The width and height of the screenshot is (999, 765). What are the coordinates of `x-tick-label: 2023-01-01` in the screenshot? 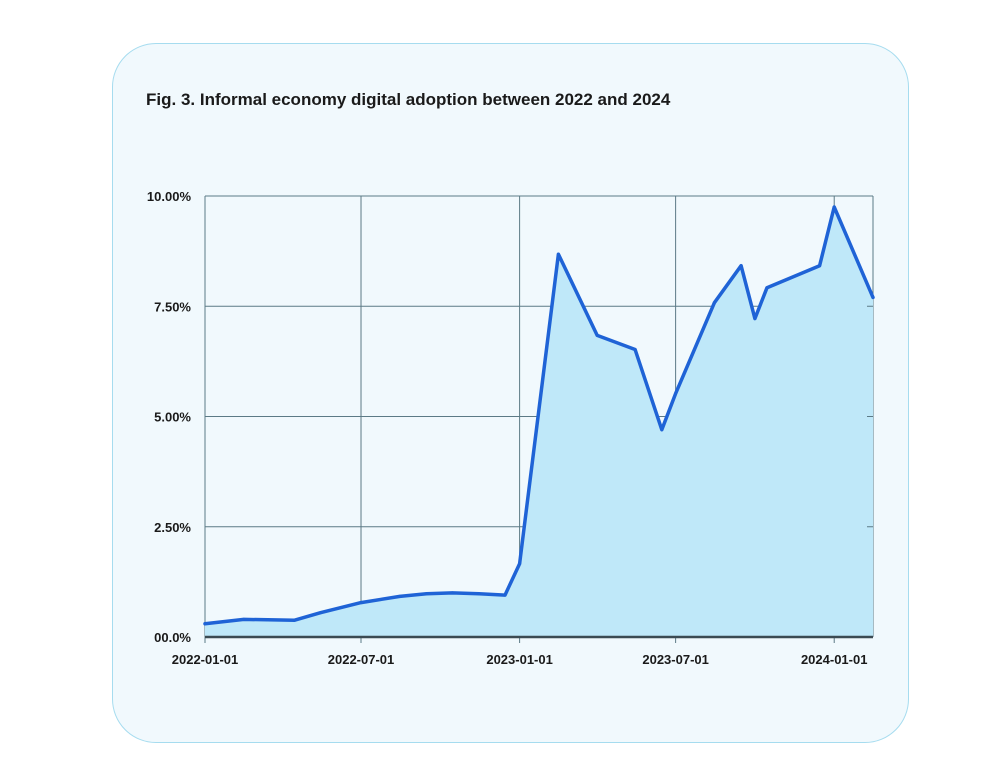 It's located at (519, 659).